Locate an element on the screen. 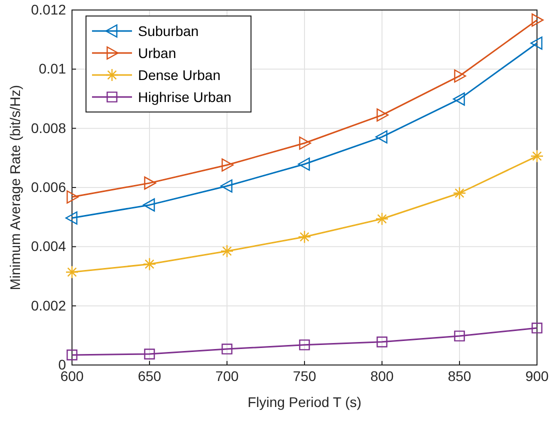 This screenshot has width=554, height=425. legend-label: Urban is located at coordinates (157, 53).